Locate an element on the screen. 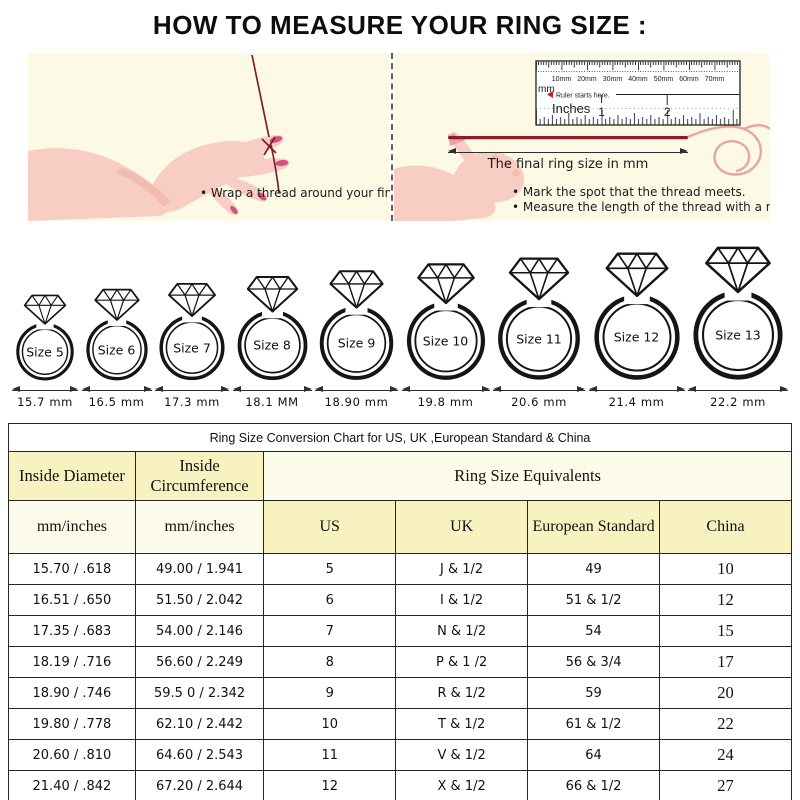  header-inside-circumference: Inside Circumference is located at coordinates (199, 476).